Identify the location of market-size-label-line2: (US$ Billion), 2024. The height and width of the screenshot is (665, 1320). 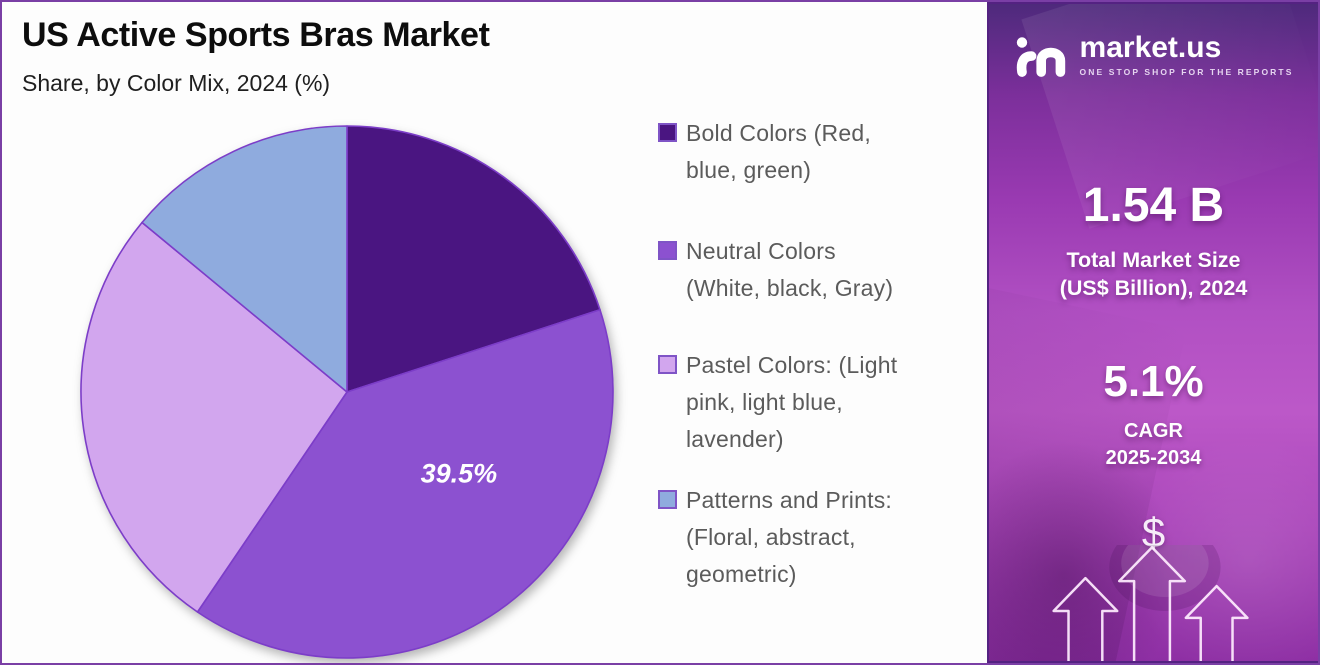
(1153, 288).